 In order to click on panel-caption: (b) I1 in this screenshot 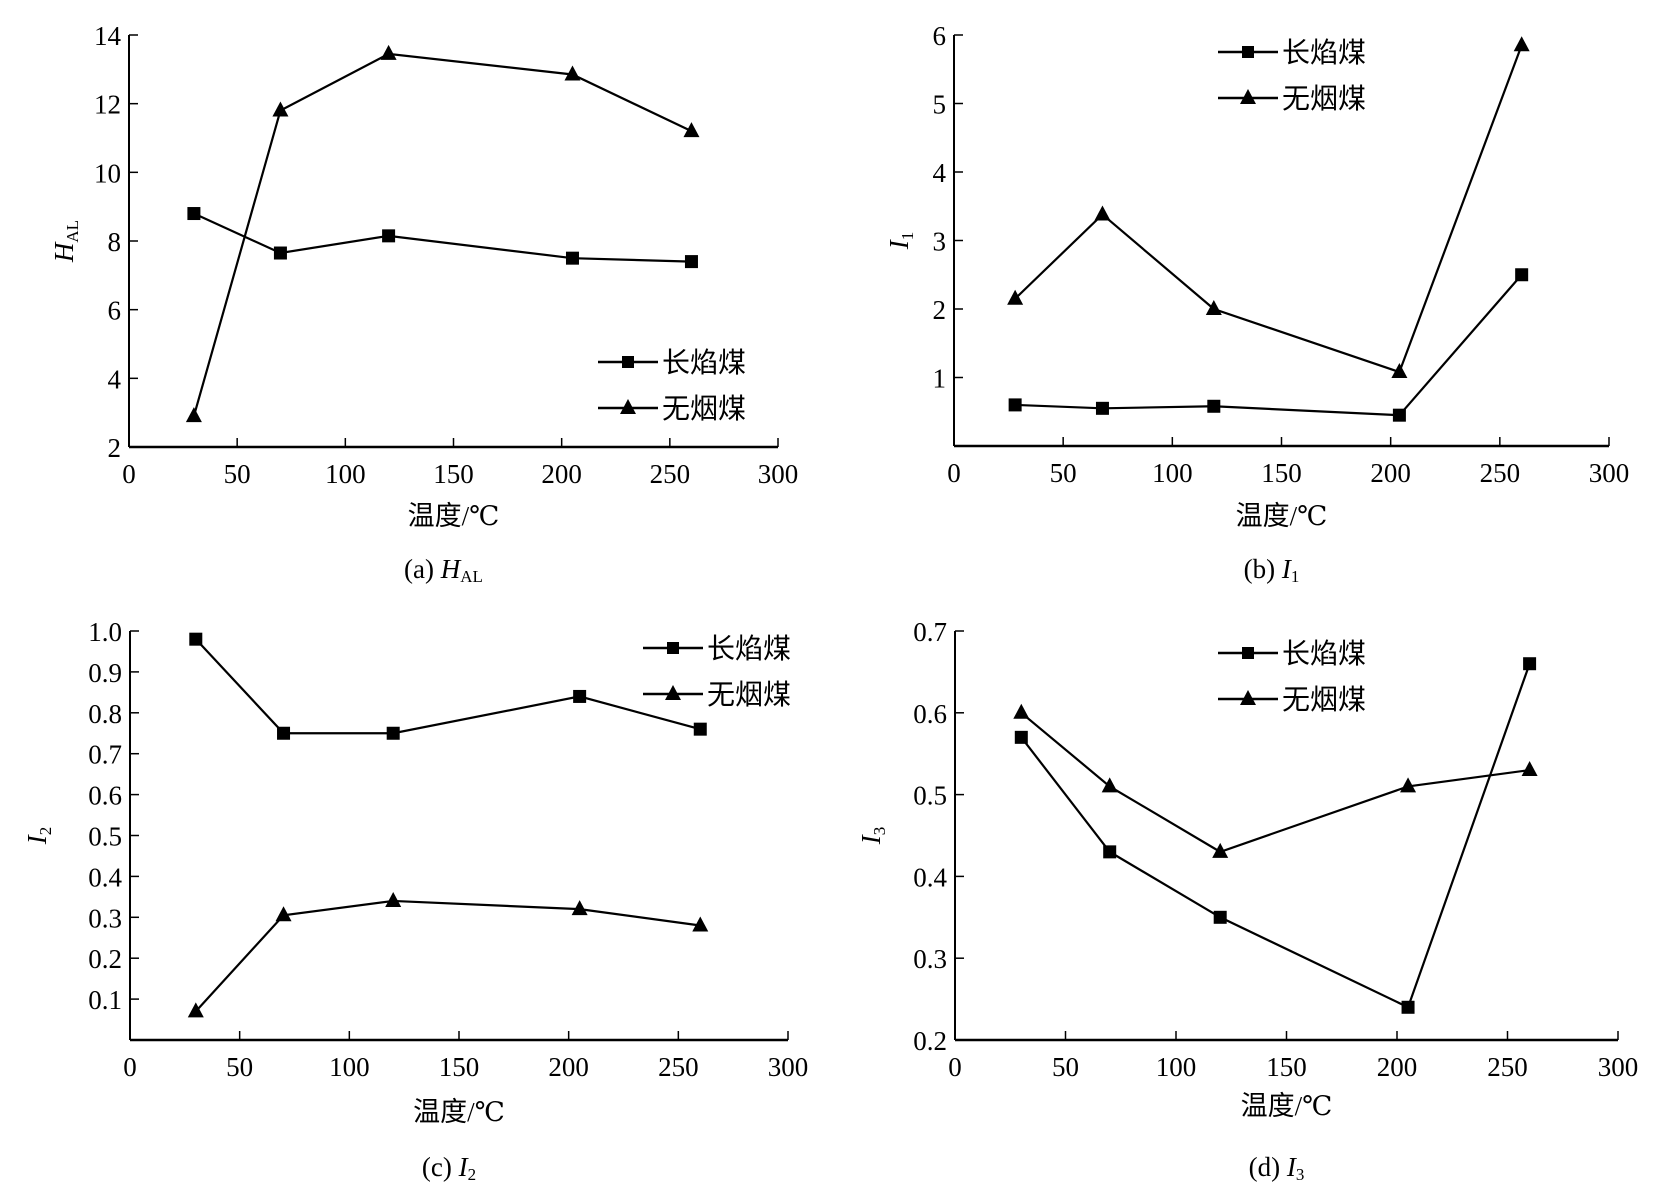, I will do `click(1272, 570)`.